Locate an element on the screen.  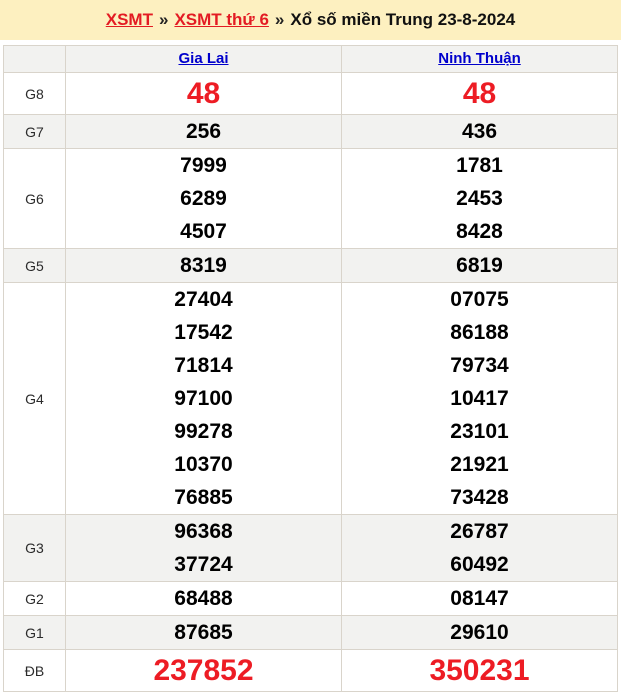
table-row: G7 256 436 is located at coordinates (310, 131).